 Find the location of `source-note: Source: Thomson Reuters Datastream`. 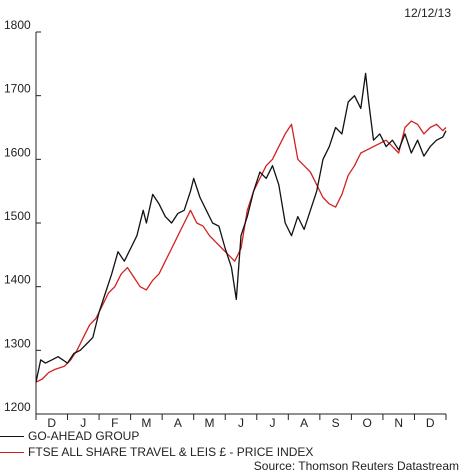

source-note: Source: Thomson Reuters Datastream is located at coordinates (356, 466).